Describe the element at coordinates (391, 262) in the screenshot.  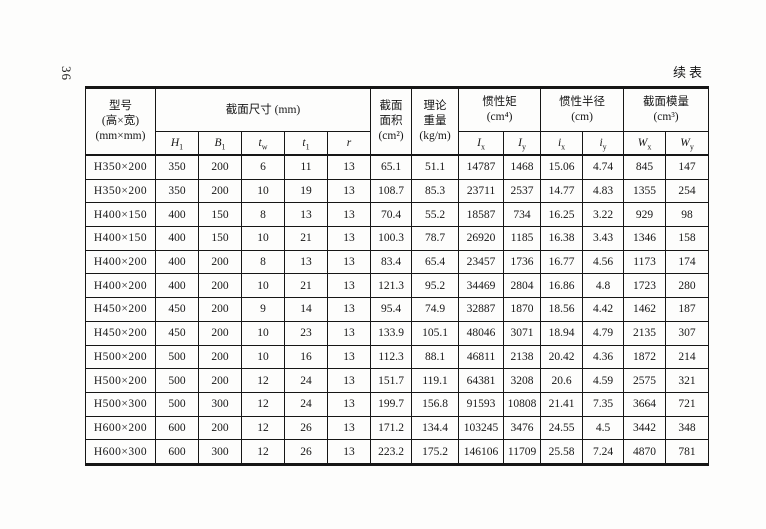
I see `value-cell: 83.4` at that location.